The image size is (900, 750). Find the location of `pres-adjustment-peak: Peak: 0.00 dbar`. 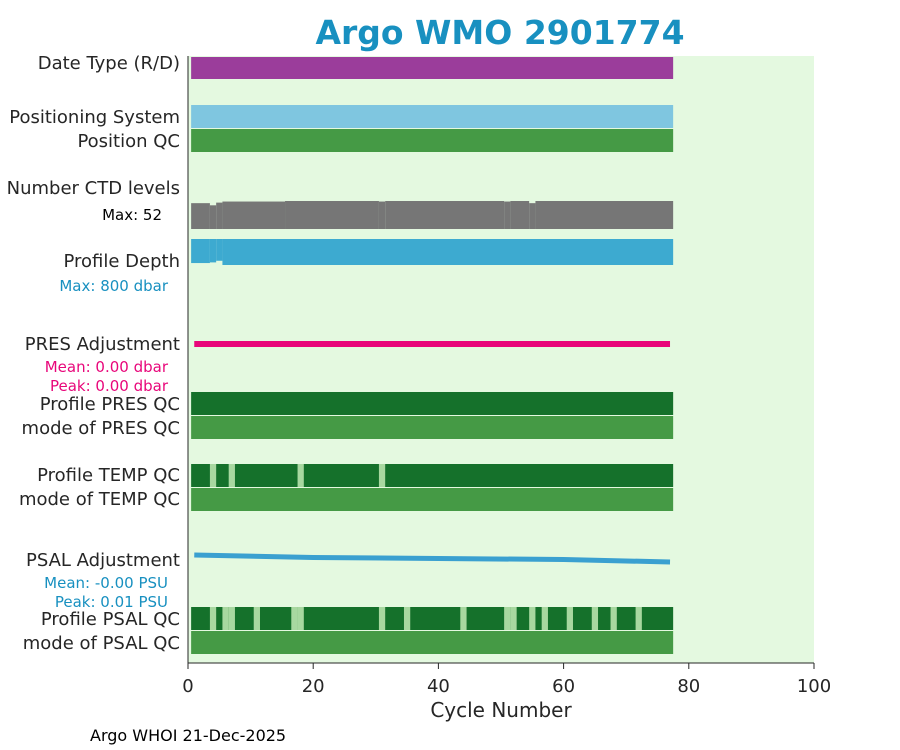

pres-adjustment-peak: Peak: 0.00 dbar is located at coordinates (109, 386).